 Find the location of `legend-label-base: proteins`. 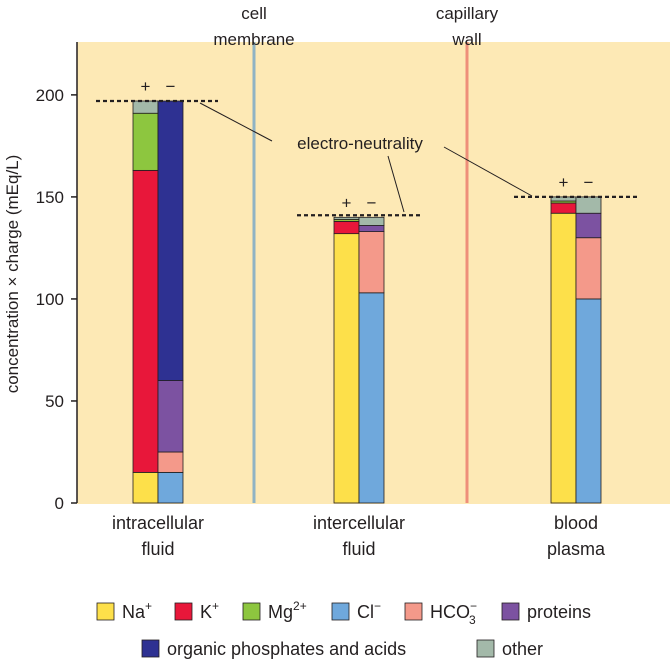

legend-label-base: proteins is located at coordinates (559, 612).